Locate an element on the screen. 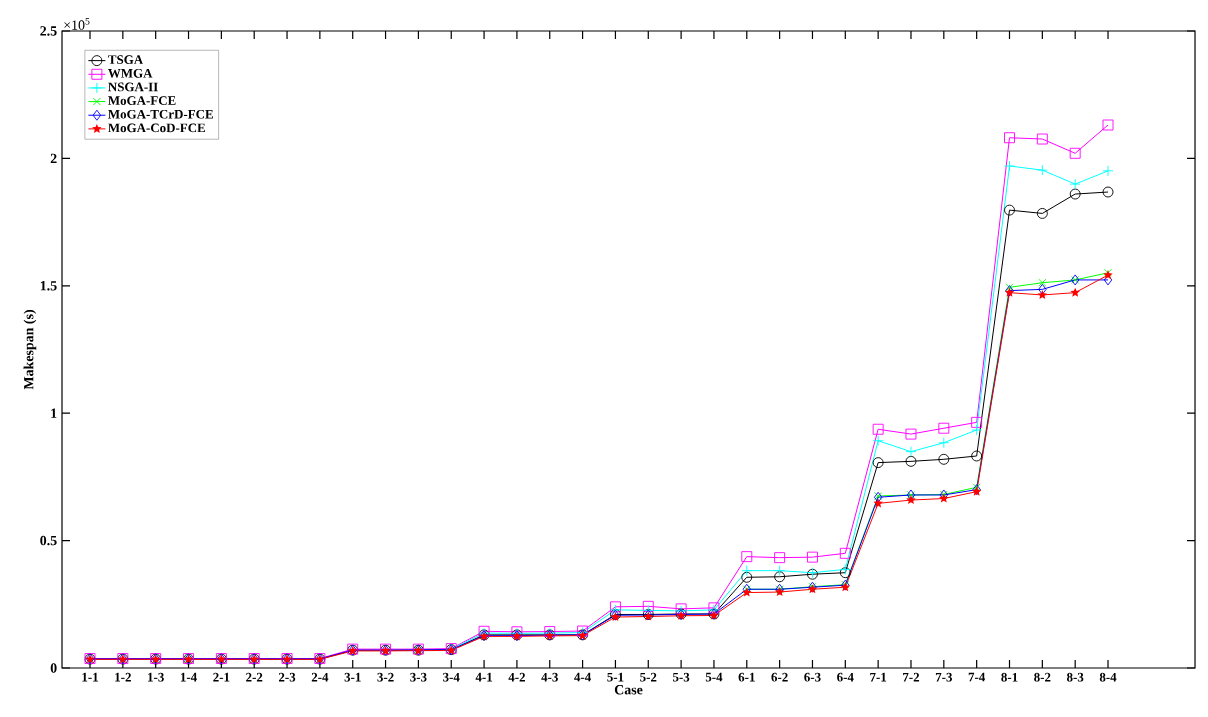 The height and width of the screenshot is (717, 1208). legend-label: MoGA-FCE is located at coordinates (142, 100).